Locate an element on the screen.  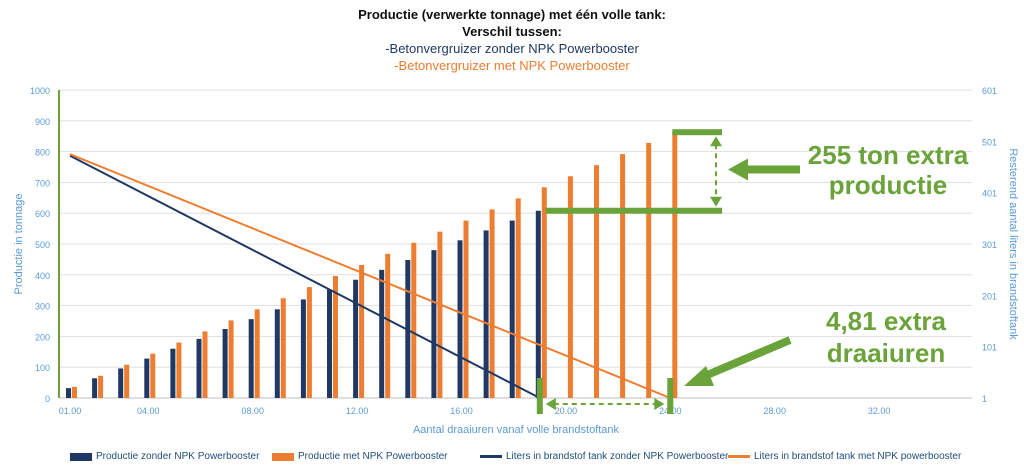
difference-arrow-head-up is located at coordinates (716, 141).